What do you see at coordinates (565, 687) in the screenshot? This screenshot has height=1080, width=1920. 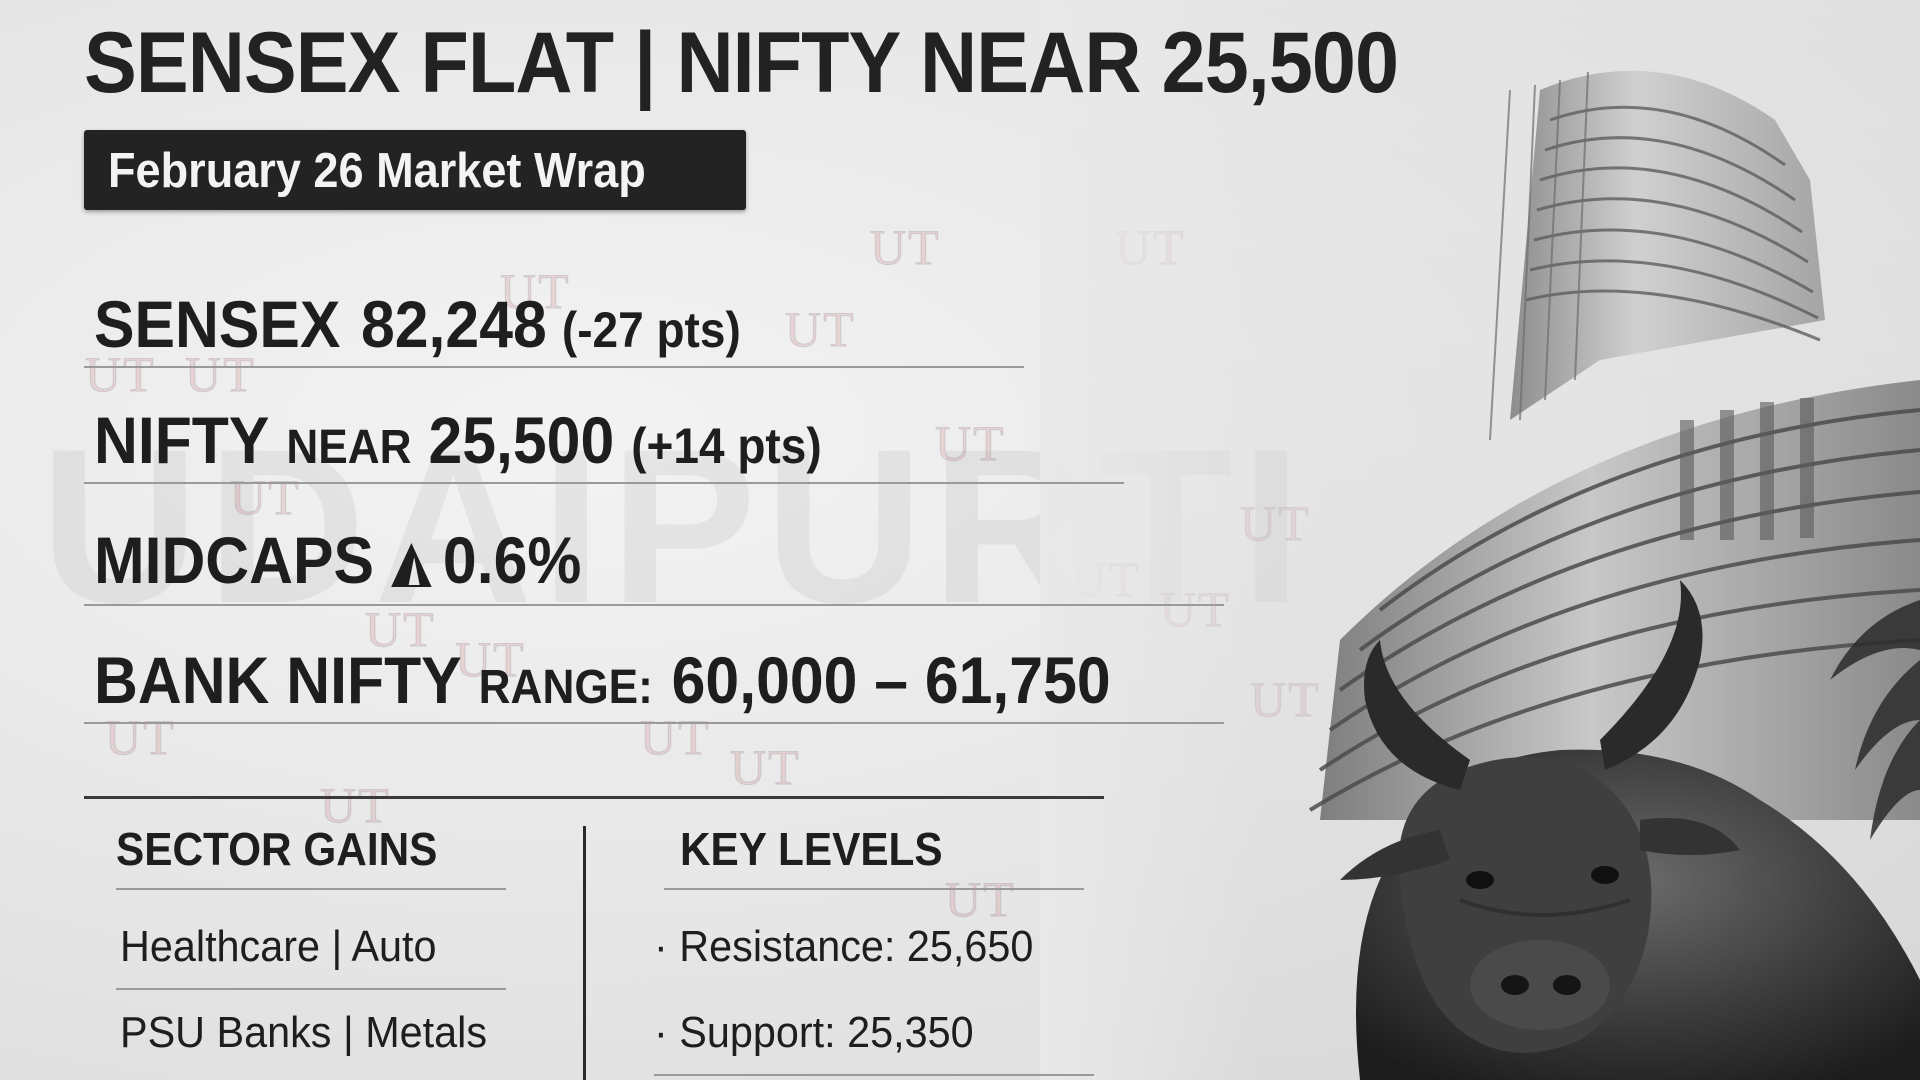 I see `bank-nifty-qualifier: RANGE:` at bounding box center [565, 687].